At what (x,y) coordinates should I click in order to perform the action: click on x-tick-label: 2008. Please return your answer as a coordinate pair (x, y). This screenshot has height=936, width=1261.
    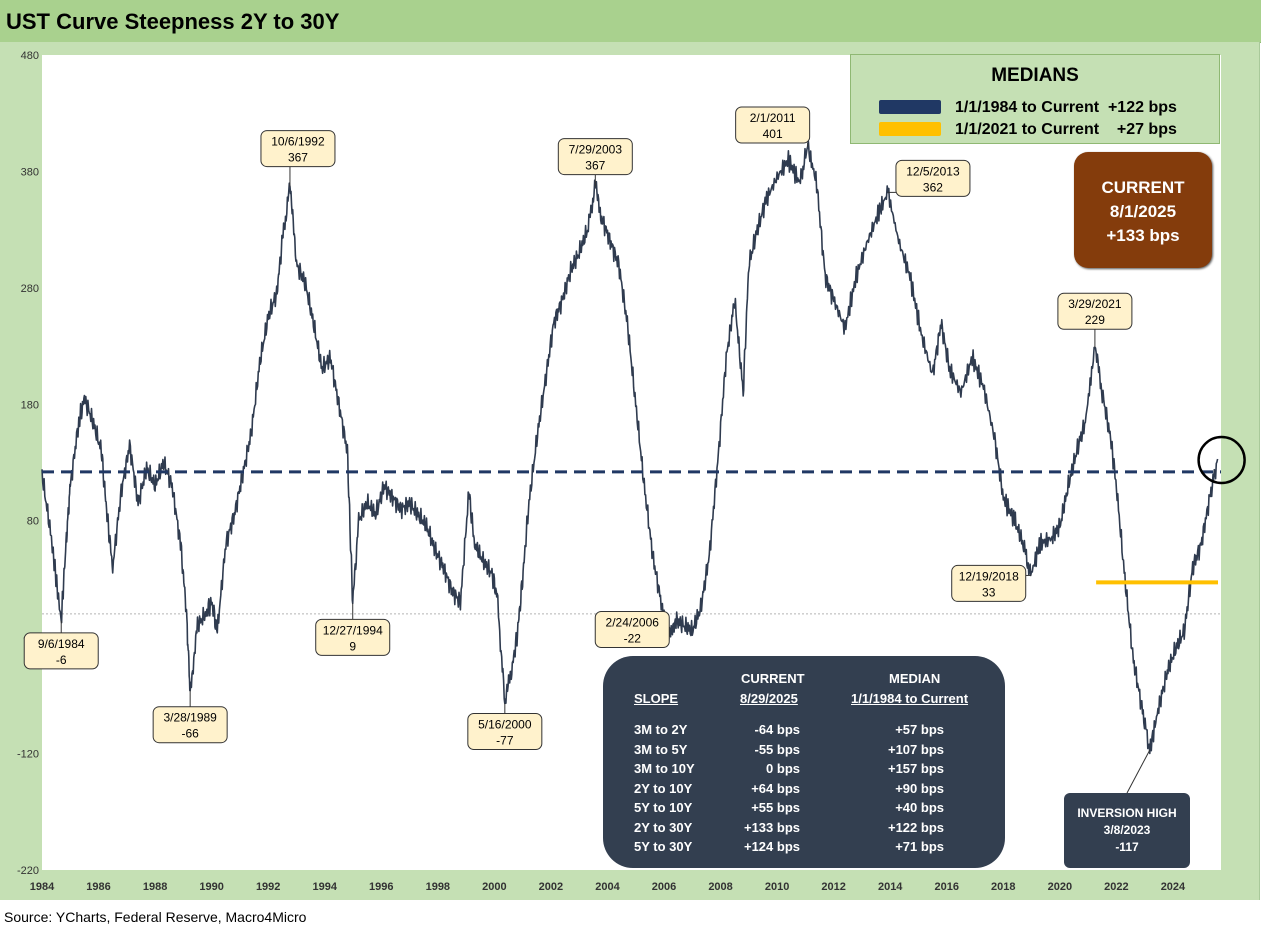
    Looking at the image, I should click on (720, 887).